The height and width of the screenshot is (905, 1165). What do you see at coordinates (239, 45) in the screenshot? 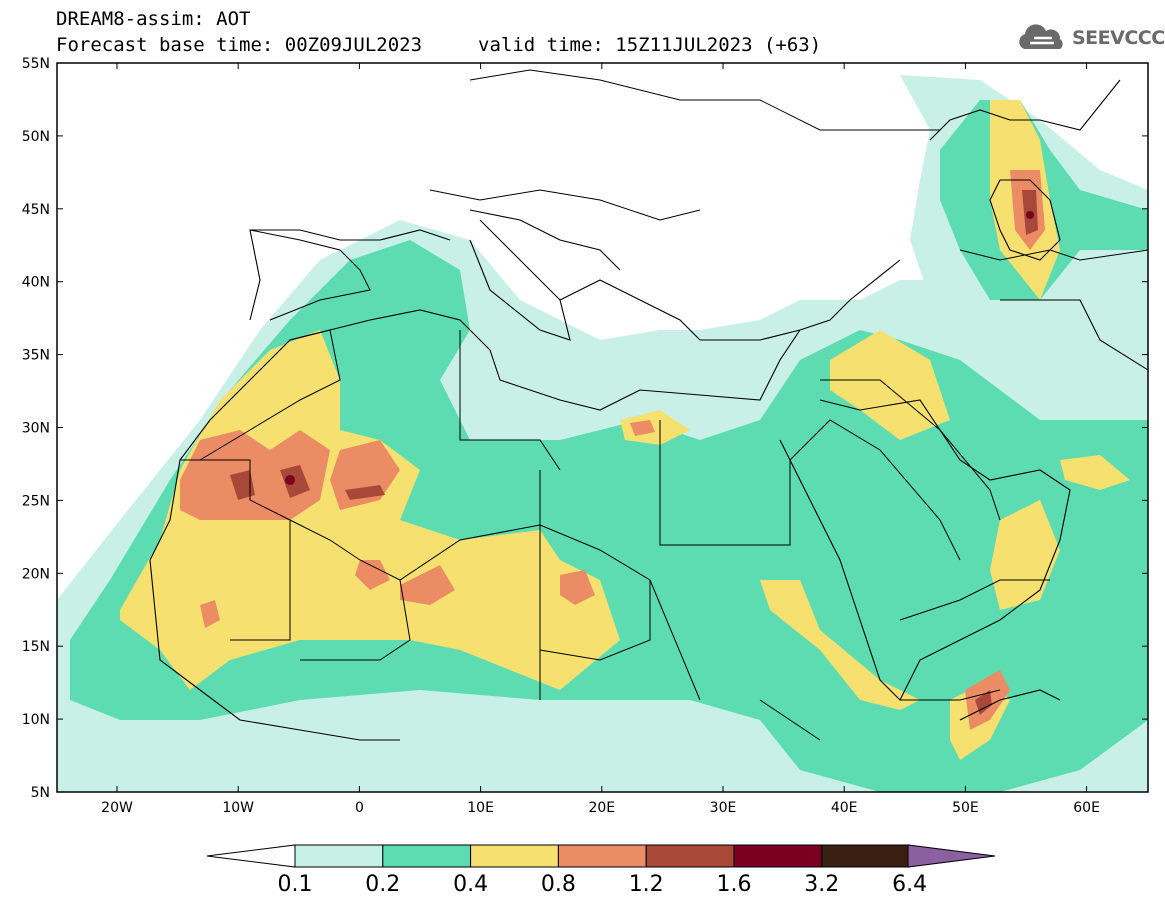
I see `forecast-base-time: Forecast base time: 00Z09JUL2023` at bounding box center [239, 45].